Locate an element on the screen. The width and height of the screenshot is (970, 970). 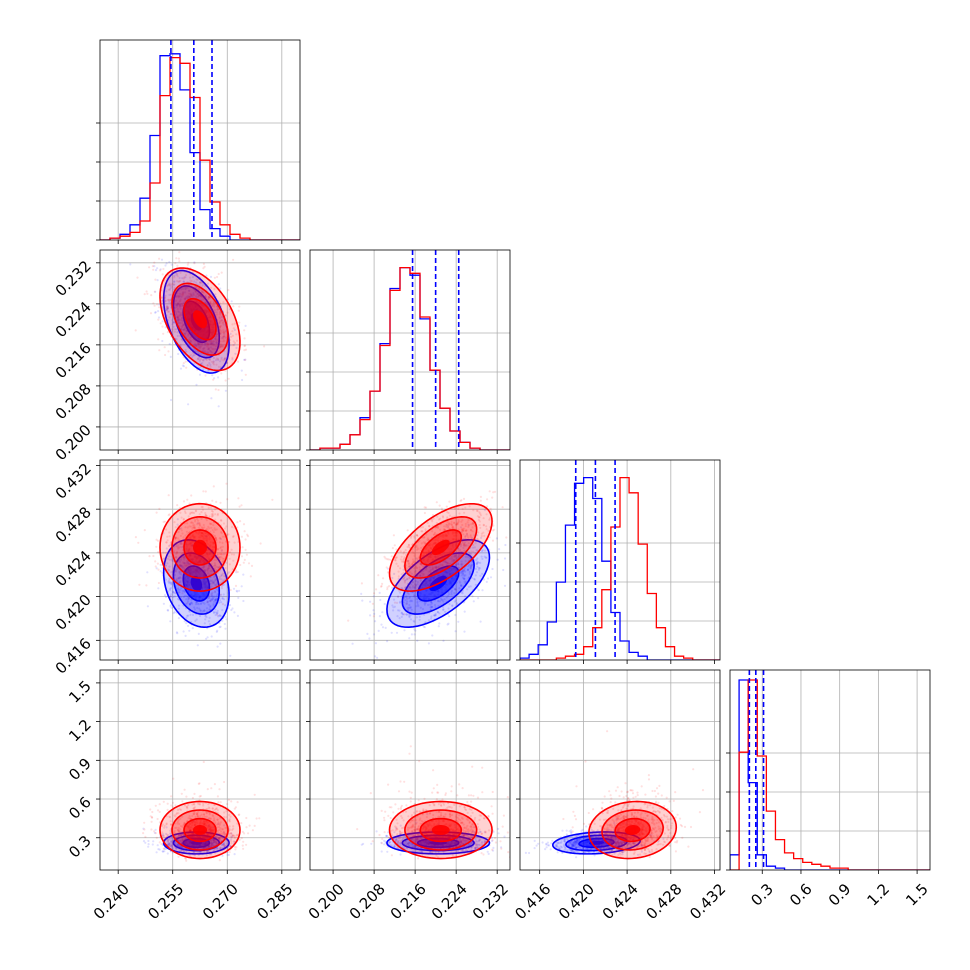
y-tick-label: 0.420 is located at coordinates (73, 612).